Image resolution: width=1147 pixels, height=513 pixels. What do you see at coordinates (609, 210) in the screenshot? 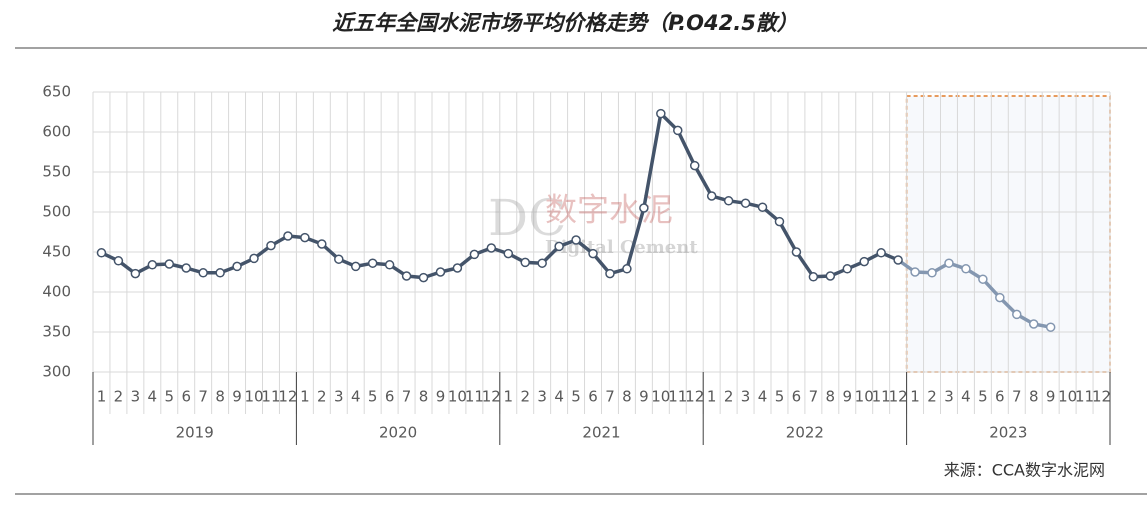
I see `watermark-name: 数字水泥` at bounding box center [609, 210].